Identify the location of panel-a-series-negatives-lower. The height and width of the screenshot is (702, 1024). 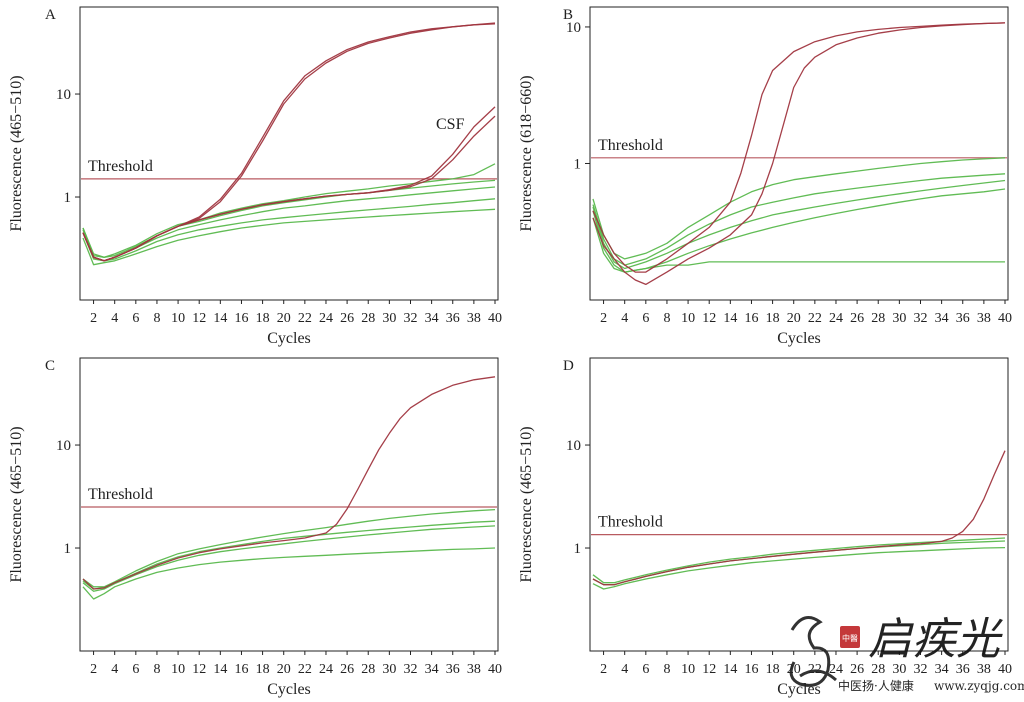
(289, 230).